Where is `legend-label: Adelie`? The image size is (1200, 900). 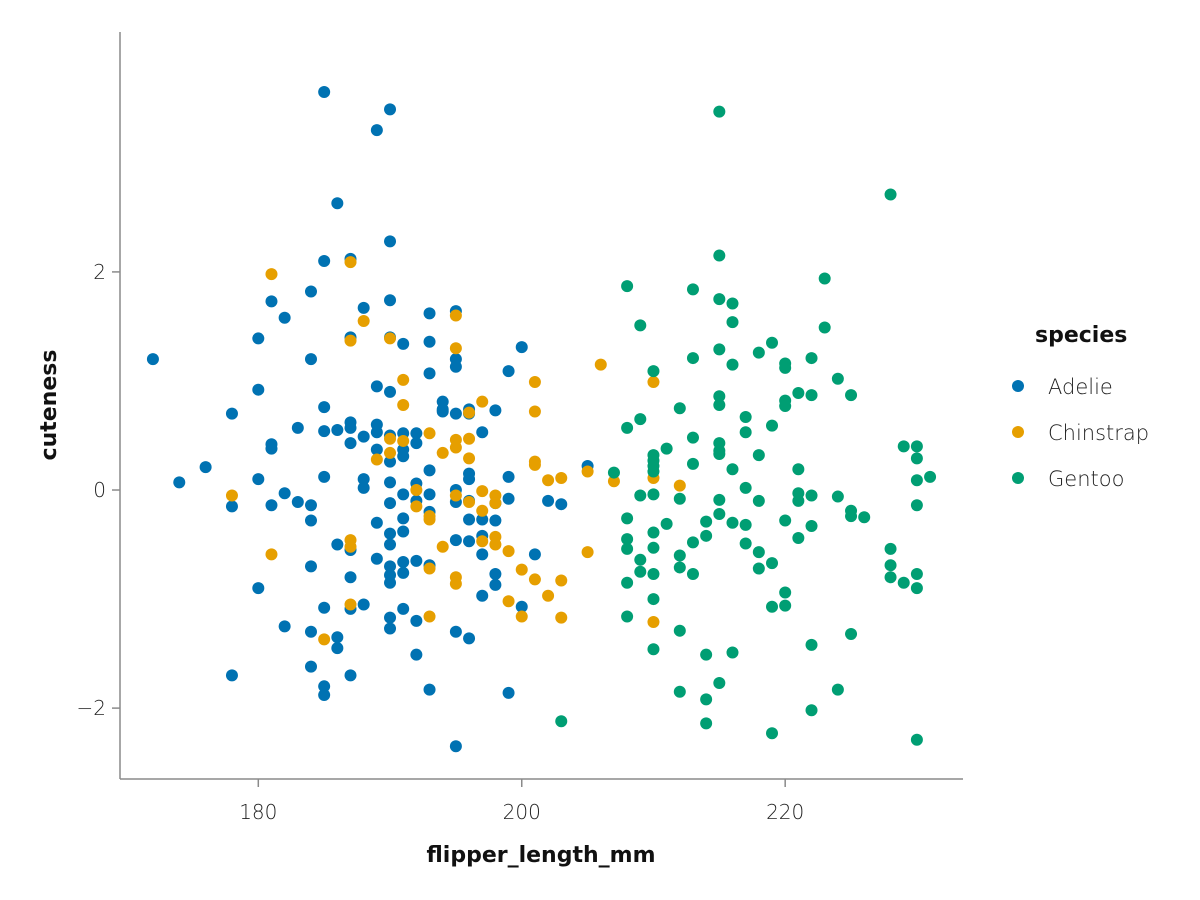 legend-label: Adelie is located at coordinates (1080, 387).